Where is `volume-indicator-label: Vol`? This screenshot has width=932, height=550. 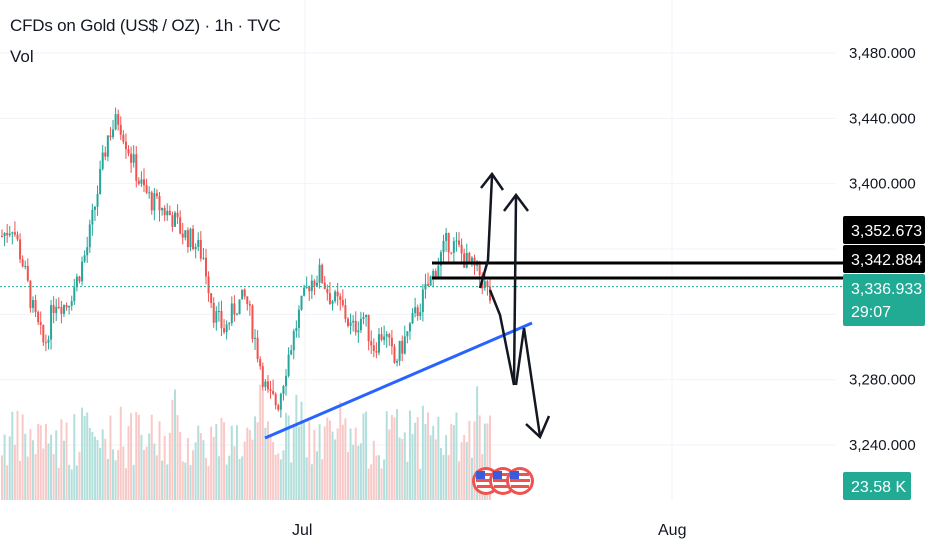 volume-indicator-label: Vol is located at coordinates (22, 56).